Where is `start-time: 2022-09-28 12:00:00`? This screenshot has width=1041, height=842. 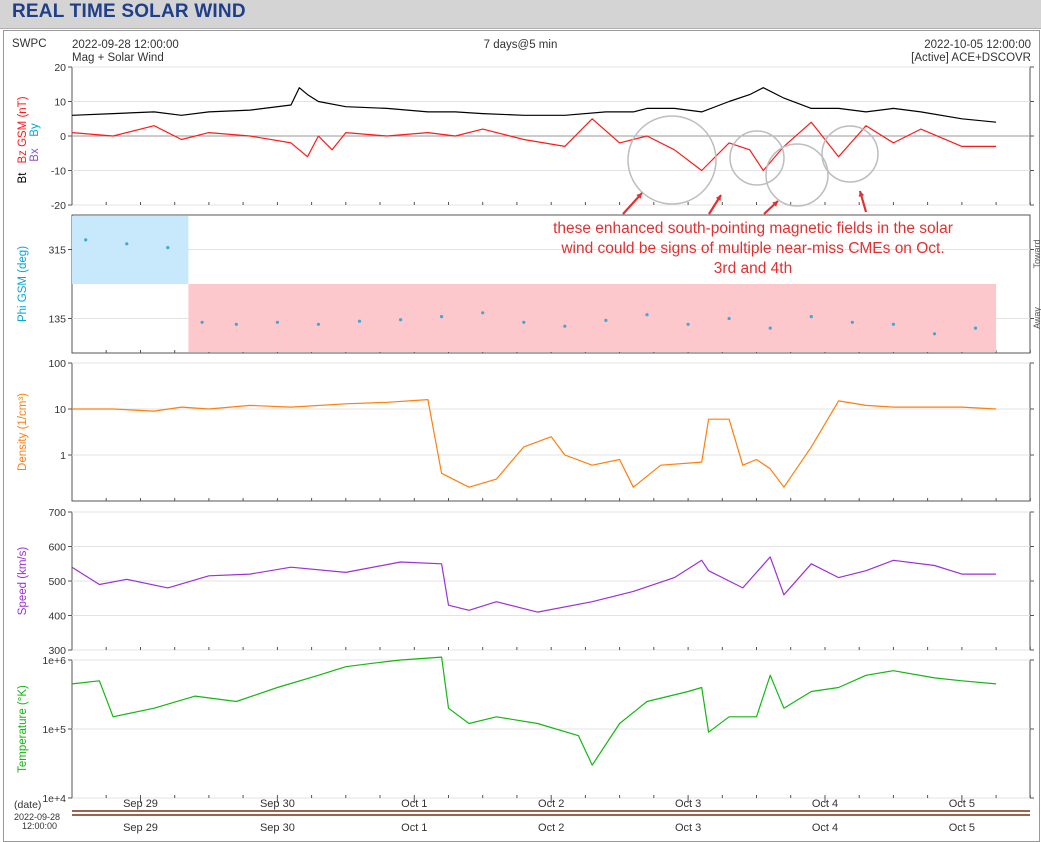 start-time: 2022-09-28 12:00:00 is located at coordinates (125, 45).